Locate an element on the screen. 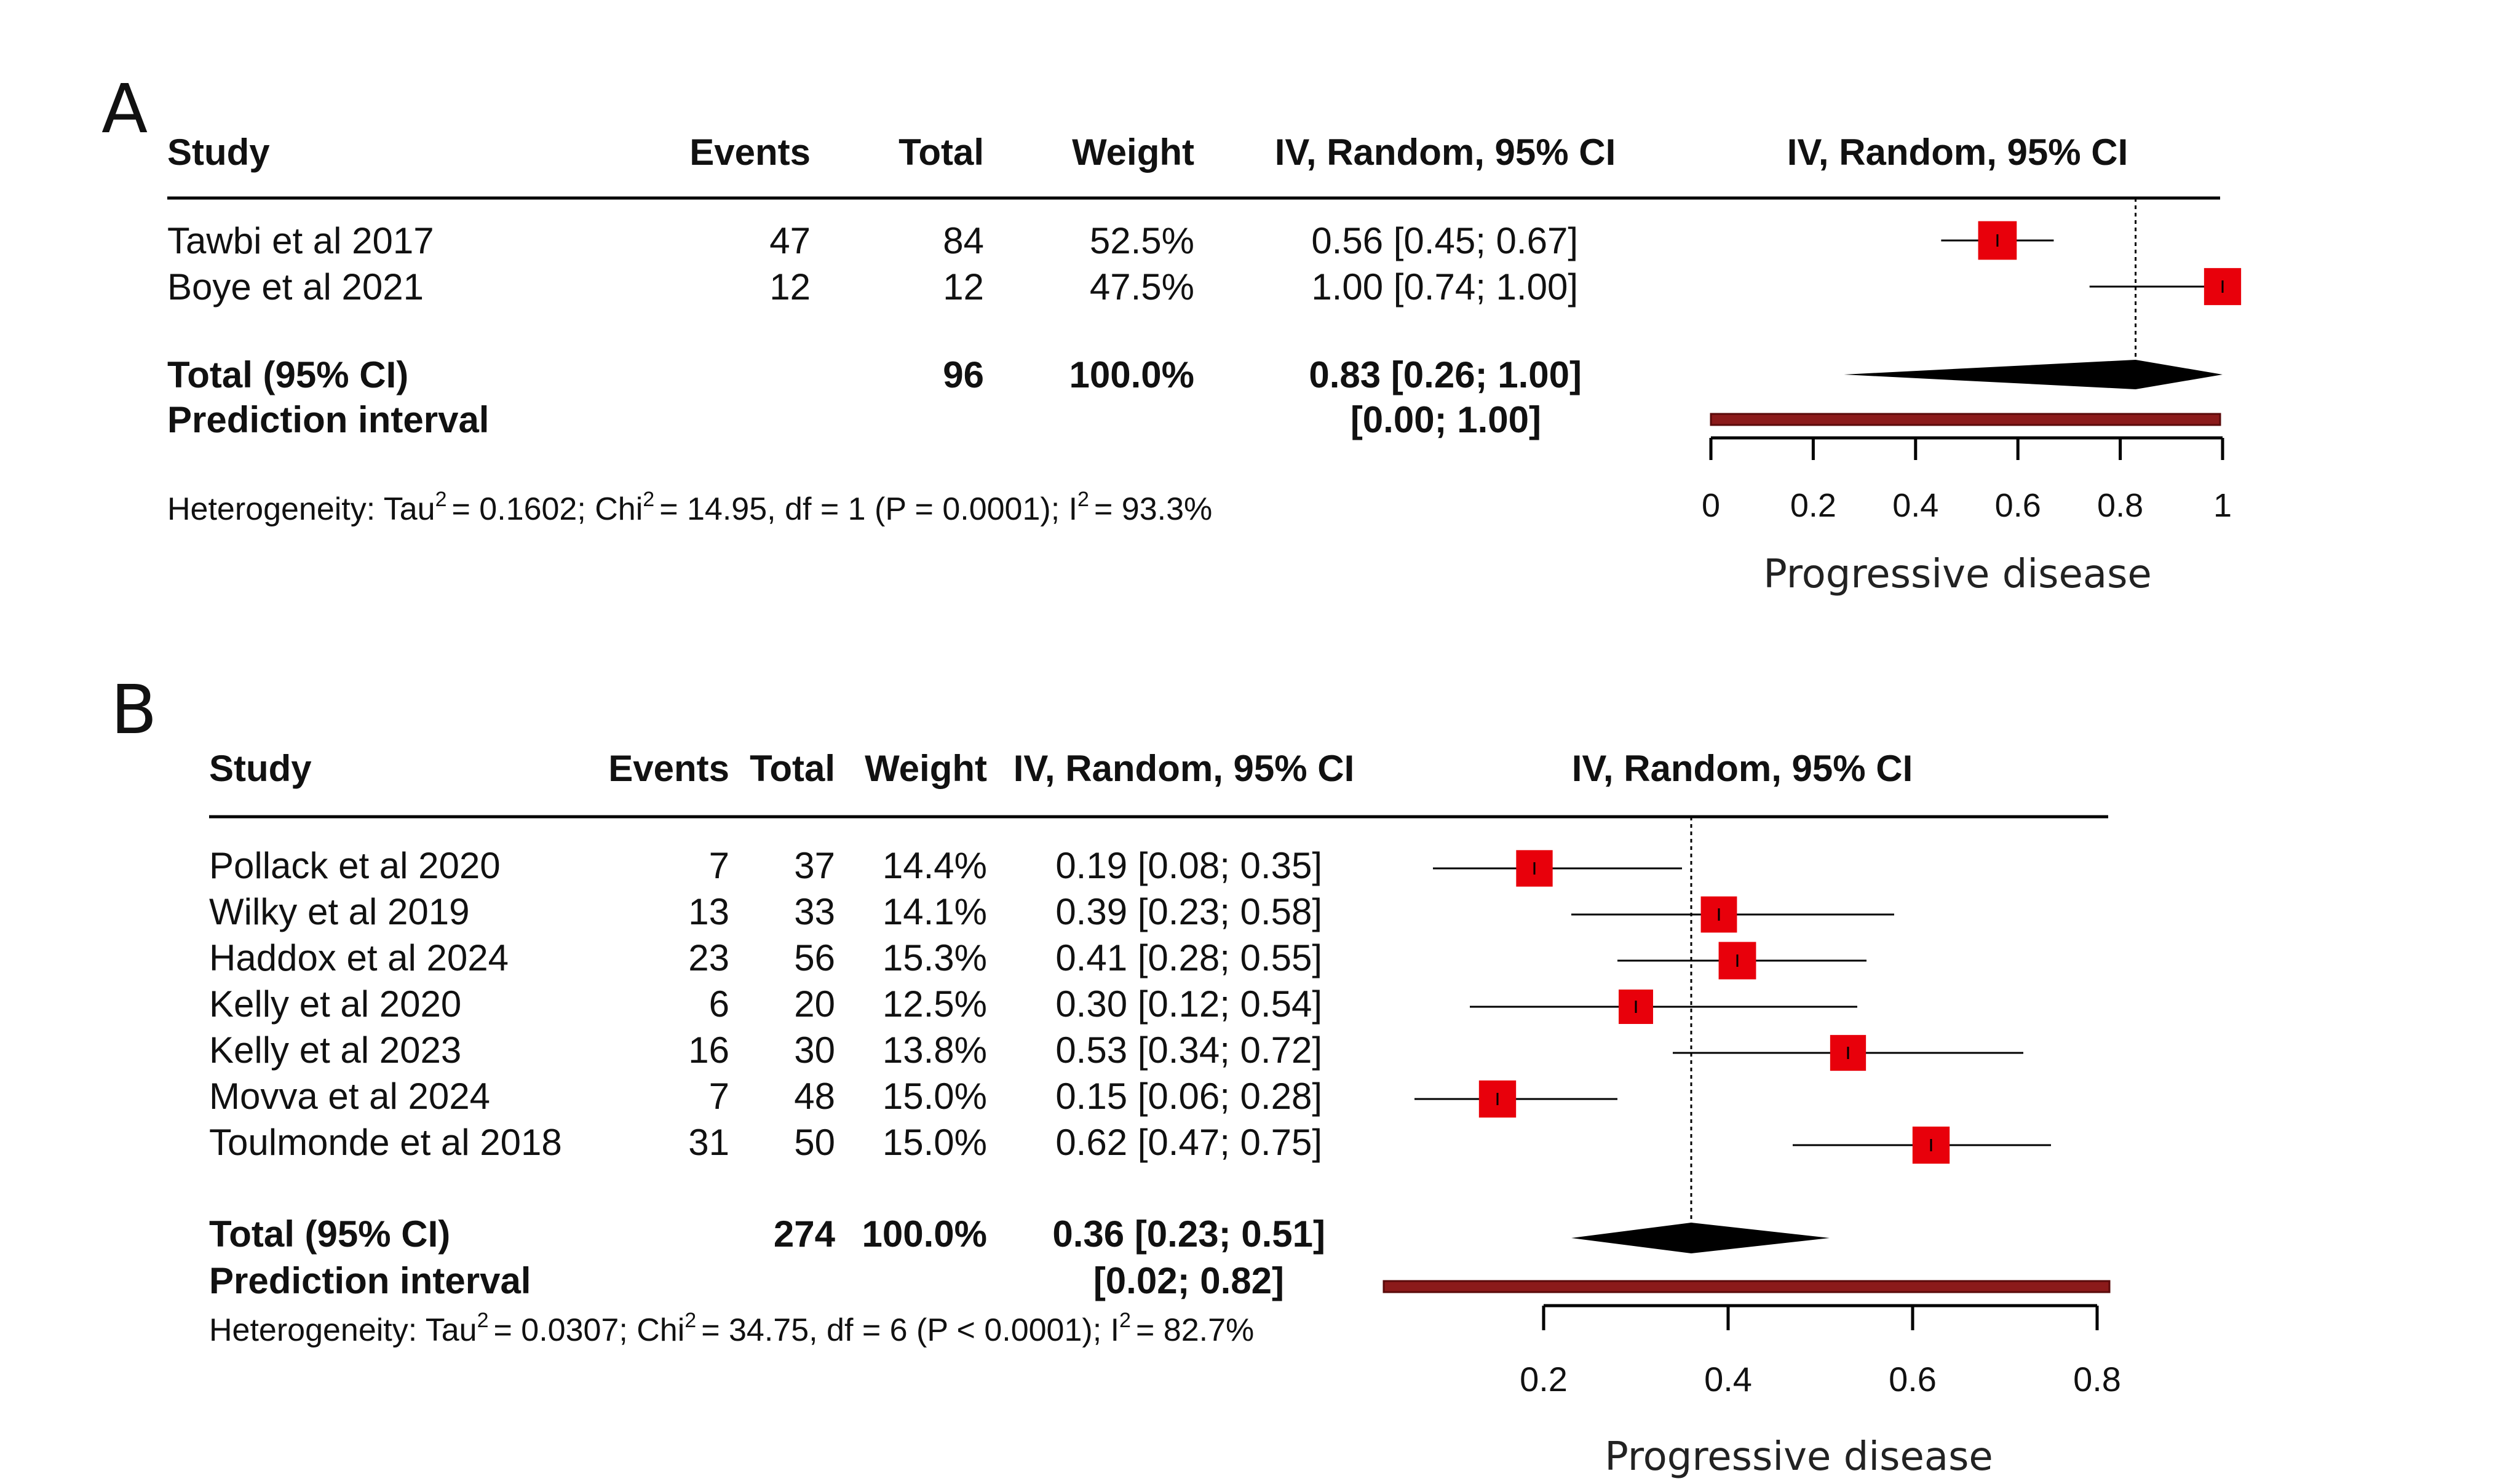 The image size is (2519, 1484). x-axis-tick-label: 0 is located at coordinates (1711, 506).